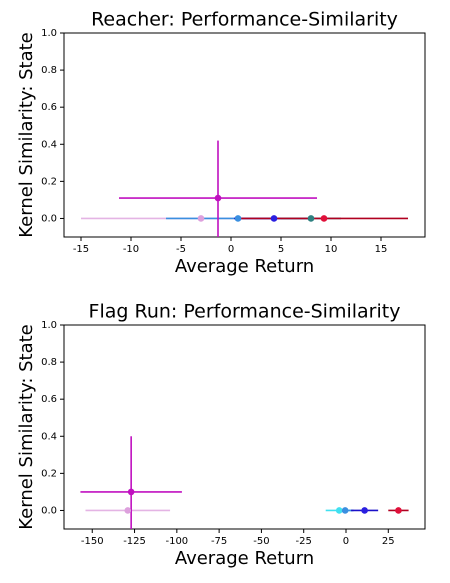 This screenshot has height=583, width=450. Describe the element at coordinates (219, 541) in the screenshot. I see `x-tick-label: -75` at that location.